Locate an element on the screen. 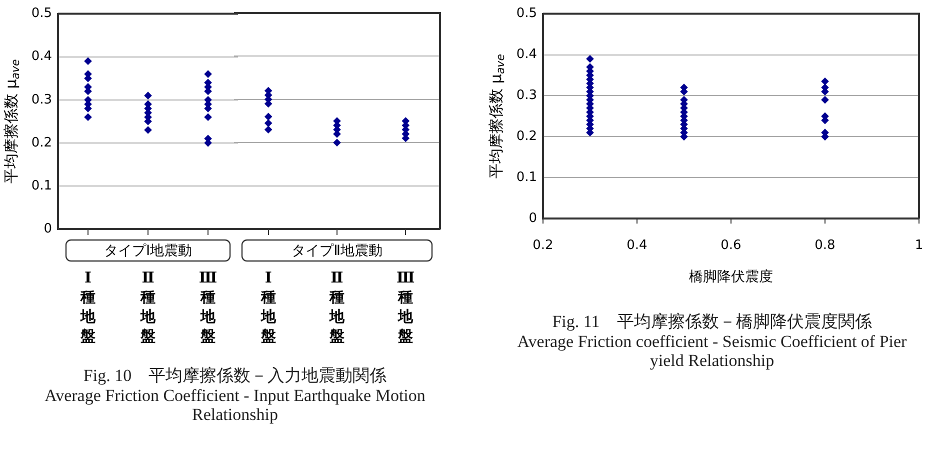 This screenshot has width=947, height=461. x-tick-label: 0.2 is located at coordinates (543, 245).